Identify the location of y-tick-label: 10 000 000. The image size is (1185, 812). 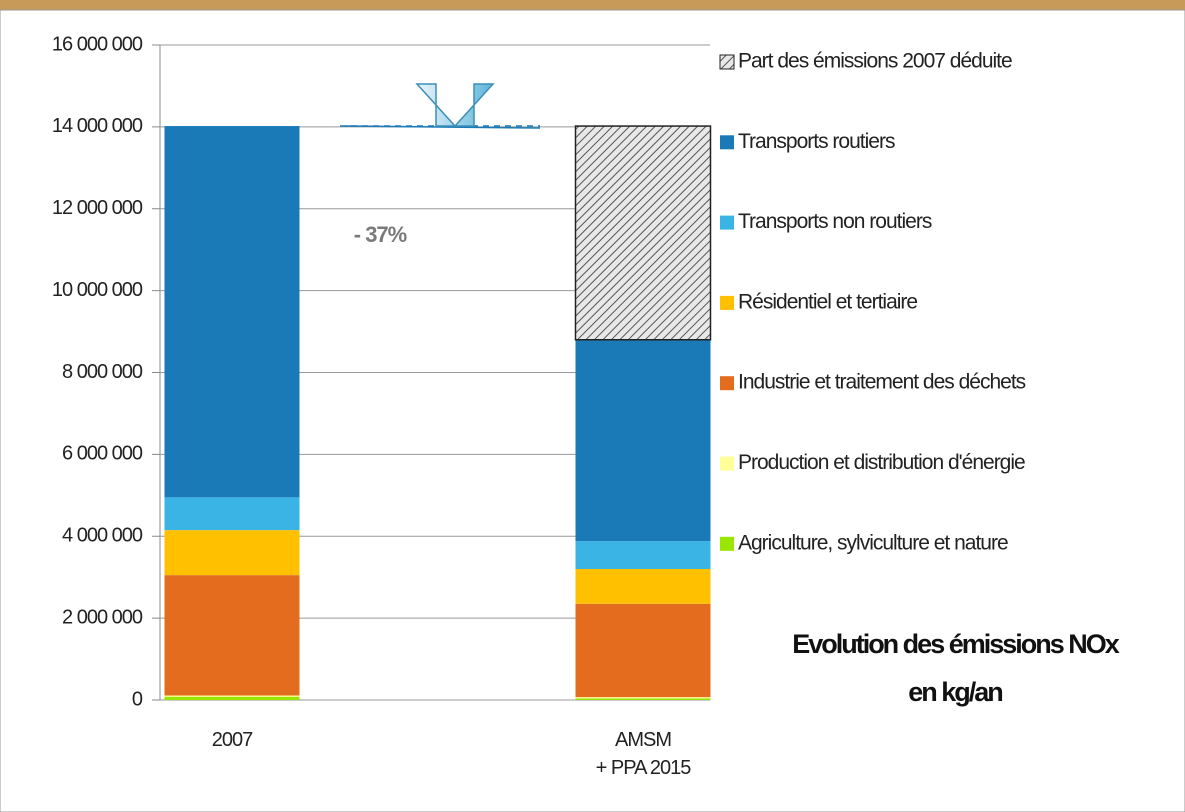
(97, 290).